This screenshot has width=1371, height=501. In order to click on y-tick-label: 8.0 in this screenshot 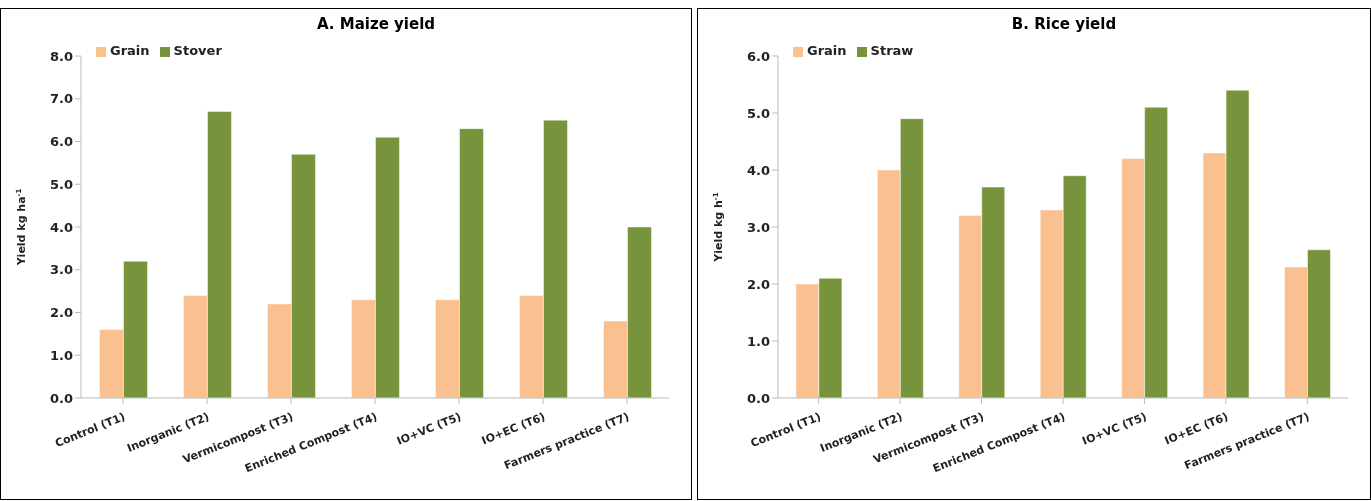, I will do `click(61, 56)`.